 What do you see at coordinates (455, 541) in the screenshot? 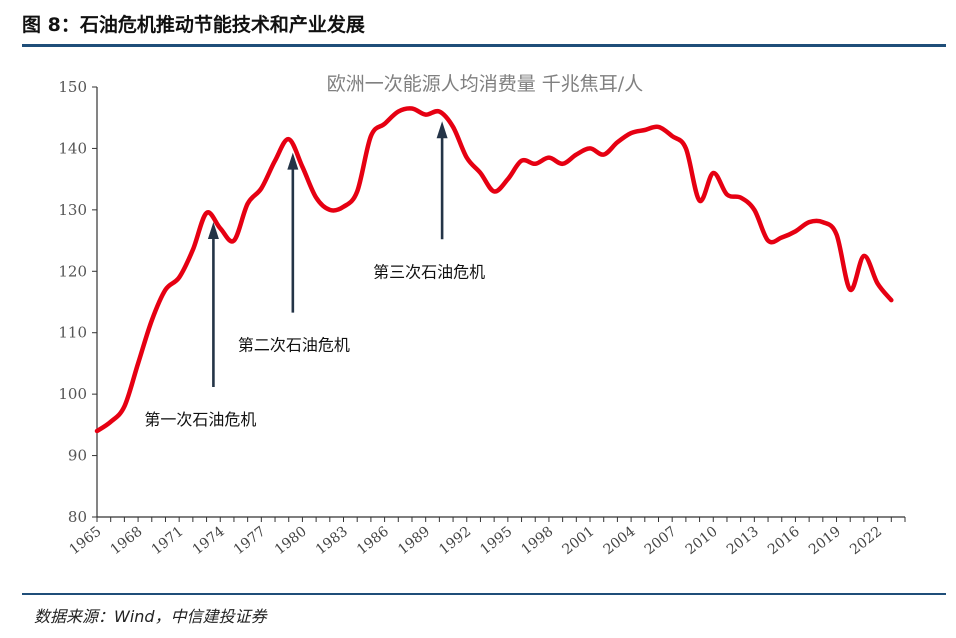
I see `x-tick-label: 1992` at bounding box center [455, 541].